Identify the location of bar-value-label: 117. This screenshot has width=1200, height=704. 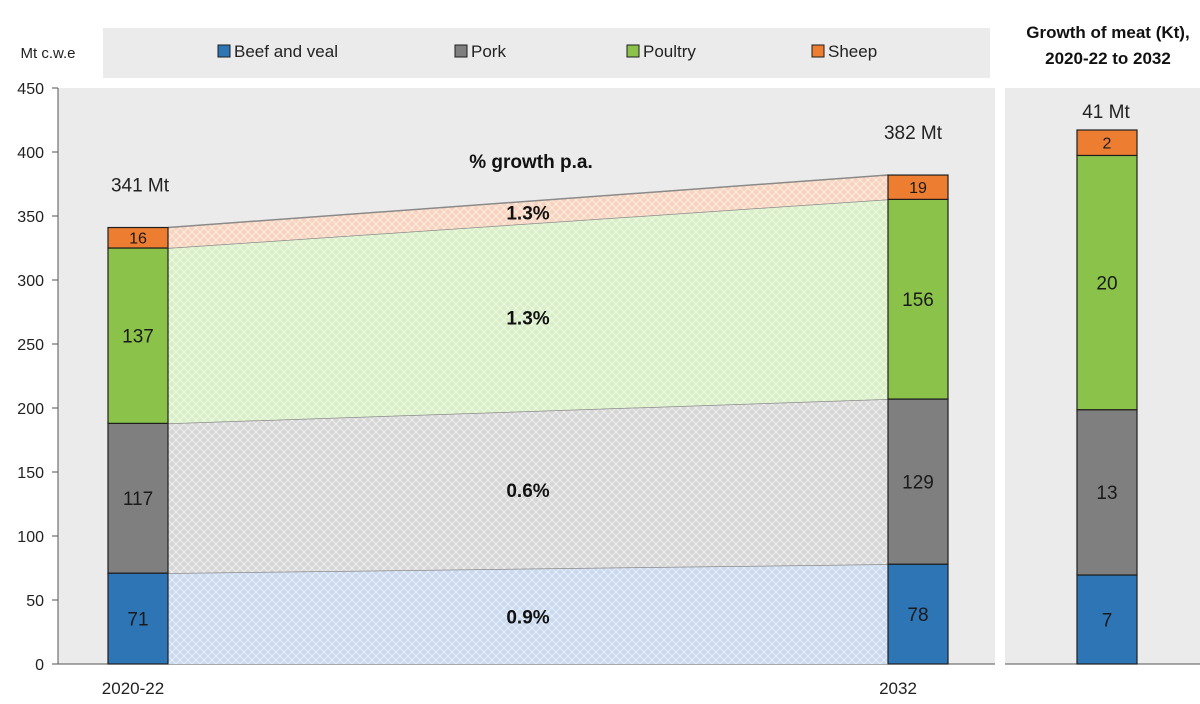
(138, 499).